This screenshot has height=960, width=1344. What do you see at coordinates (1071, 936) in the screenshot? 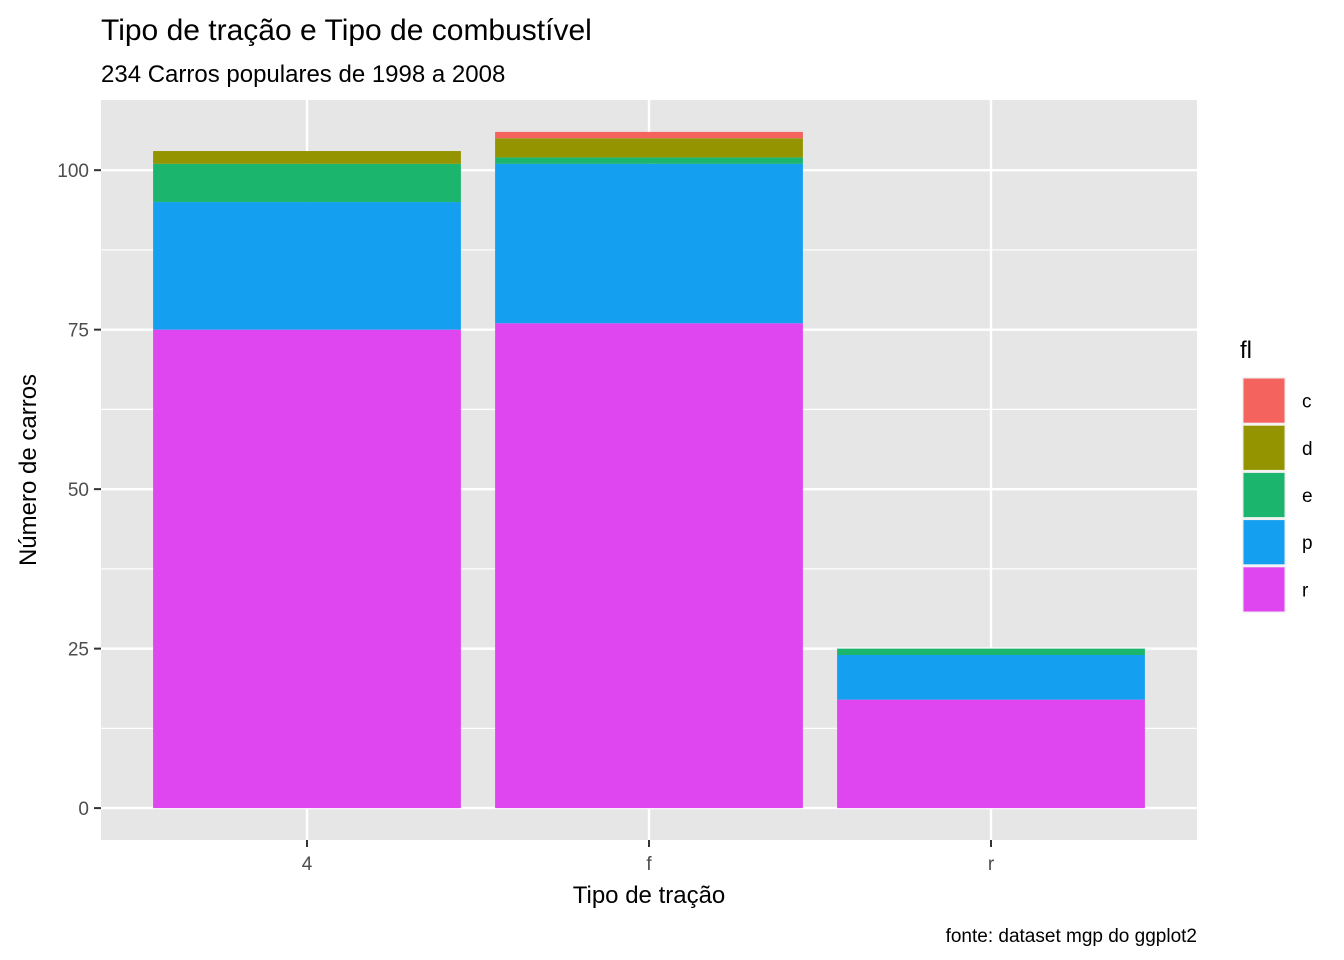
I see `chart-caption: fonte: dataset mgp do ggplot2` at bounding box center [1071, 936].